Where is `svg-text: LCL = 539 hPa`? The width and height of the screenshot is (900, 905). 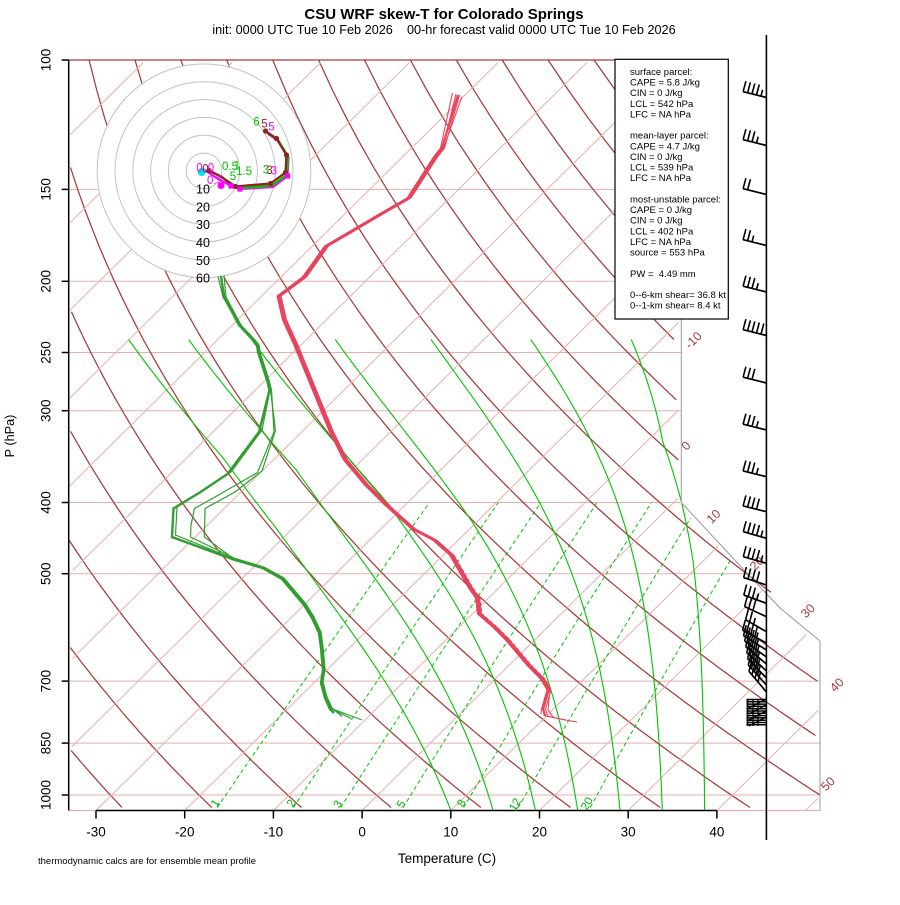 svg-text: LCL = 539 hPa is located at coordinates (662, 168).